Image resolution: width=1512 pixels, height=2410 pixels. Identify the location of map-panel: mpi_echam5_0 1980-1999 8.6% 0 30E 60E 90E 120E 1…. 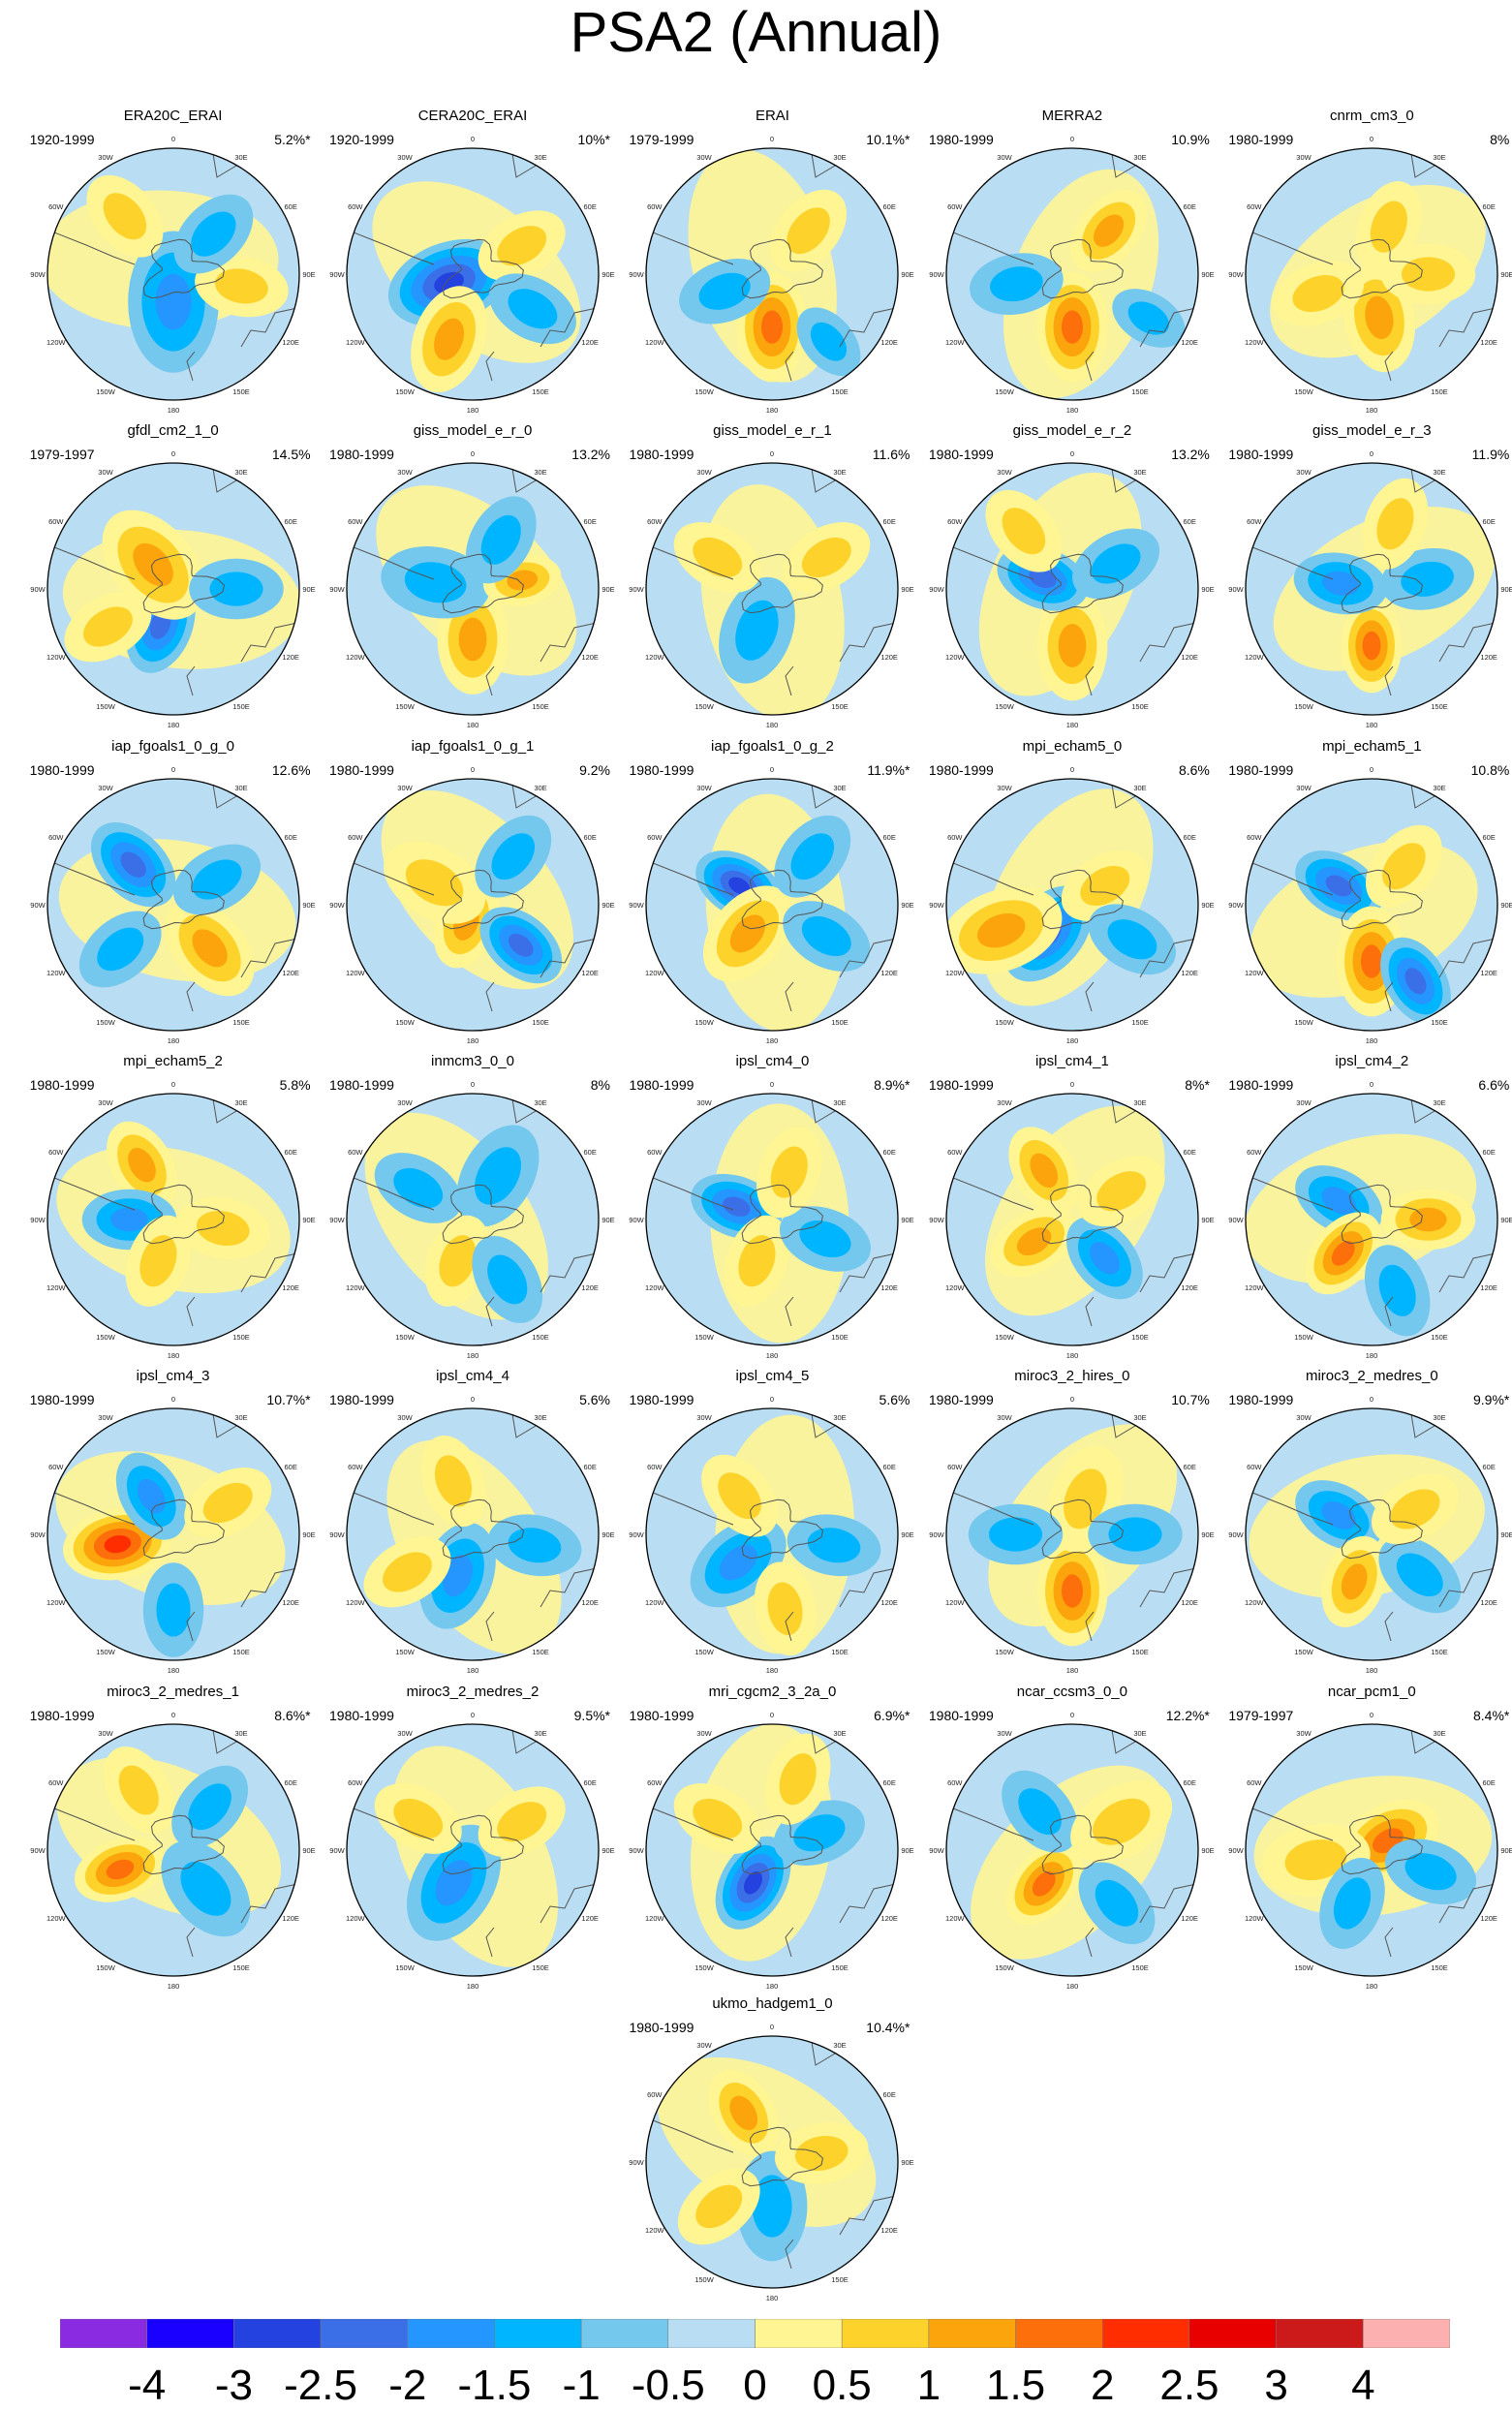
(1073, 892).